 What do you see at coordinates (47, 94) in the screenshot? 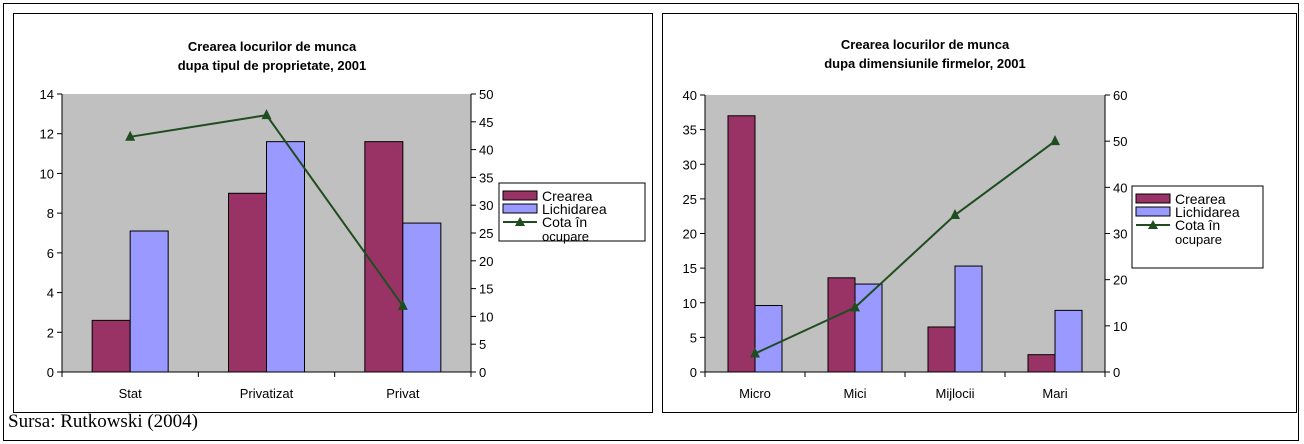
I see `y-left-tick-label: 14` at bounding box center [47, 94].